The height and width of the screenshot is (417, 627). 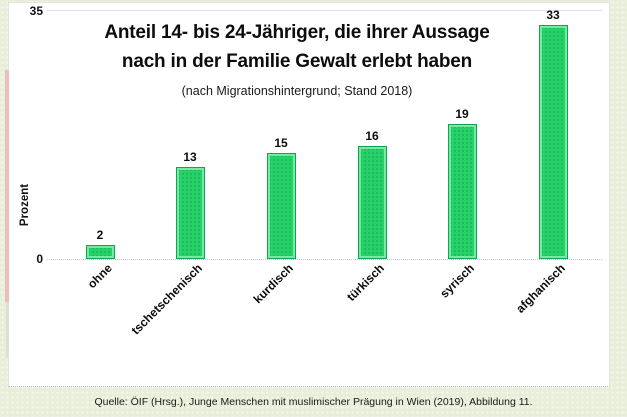 I want to click on x-axis-line, so click(x=324, y=259).